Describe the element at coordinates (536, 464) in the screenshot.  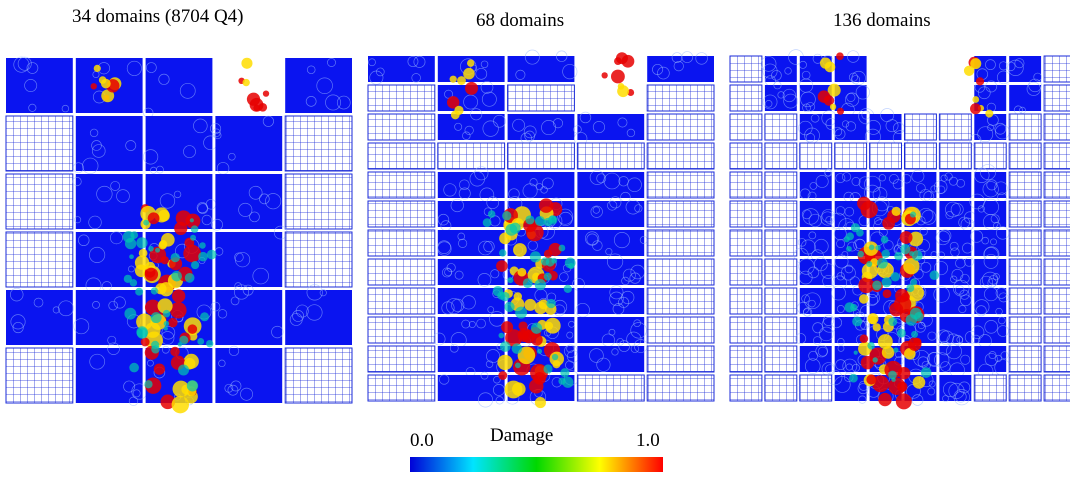
I see `damage-colorbar` at that location.